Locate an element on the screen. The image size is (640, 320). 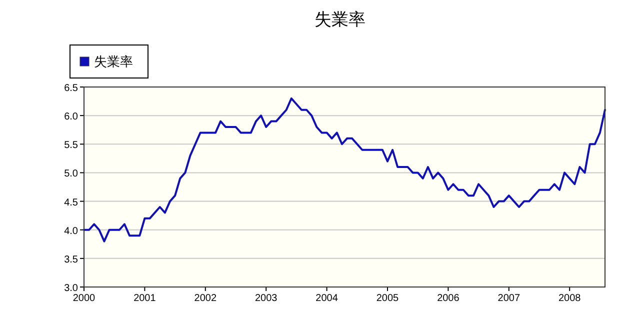
x-tick-label: 2008 is located at coordinates (570, 298).